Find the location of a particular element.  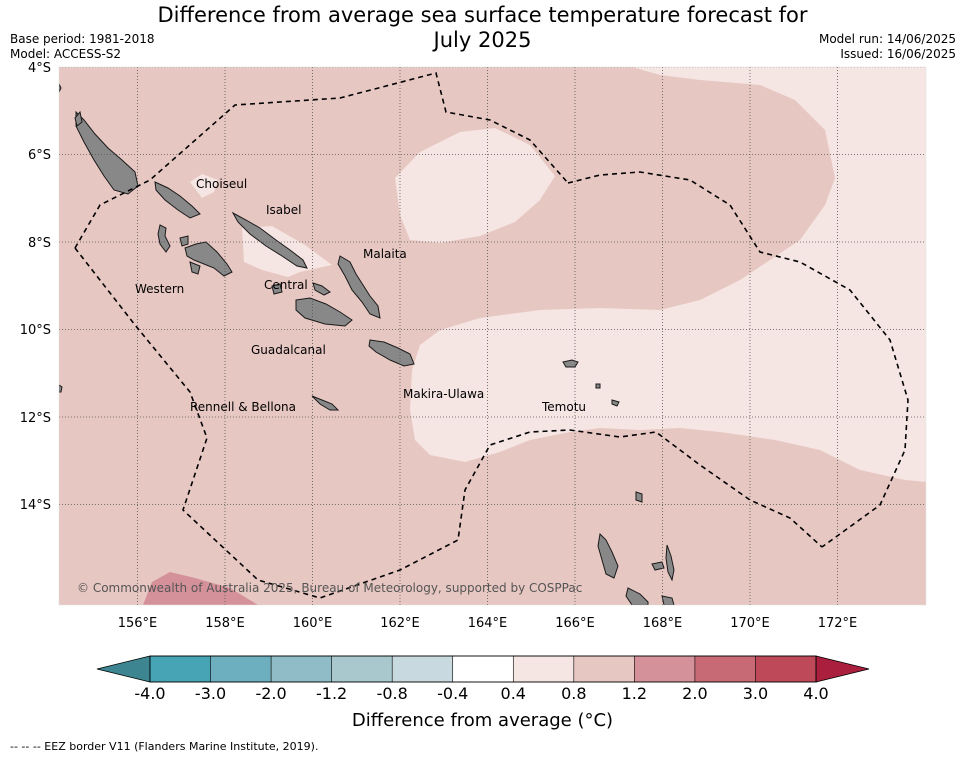

anomaly-fill-warm-south is located at coordinates (200, 588).